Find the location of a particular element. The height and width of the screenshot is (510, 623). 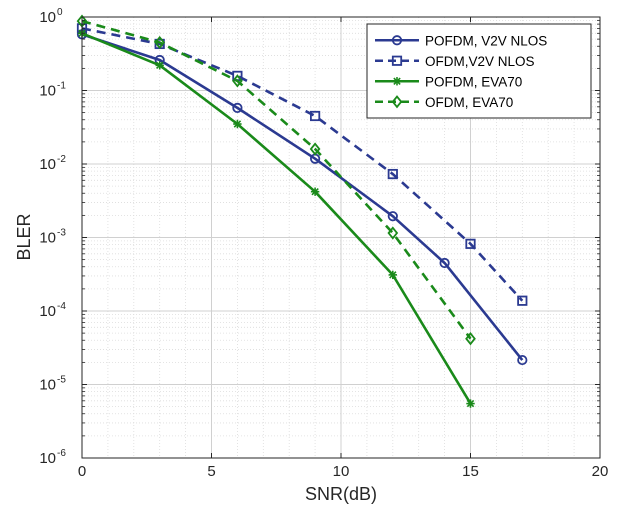

y-tick-exponent: 0 is located at coordinates (60, 12).